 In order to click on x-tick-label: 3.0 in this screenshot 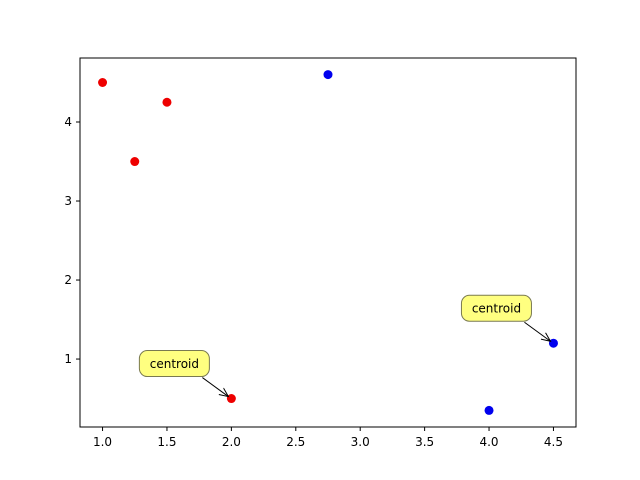, I will do `click(360, 442)`.